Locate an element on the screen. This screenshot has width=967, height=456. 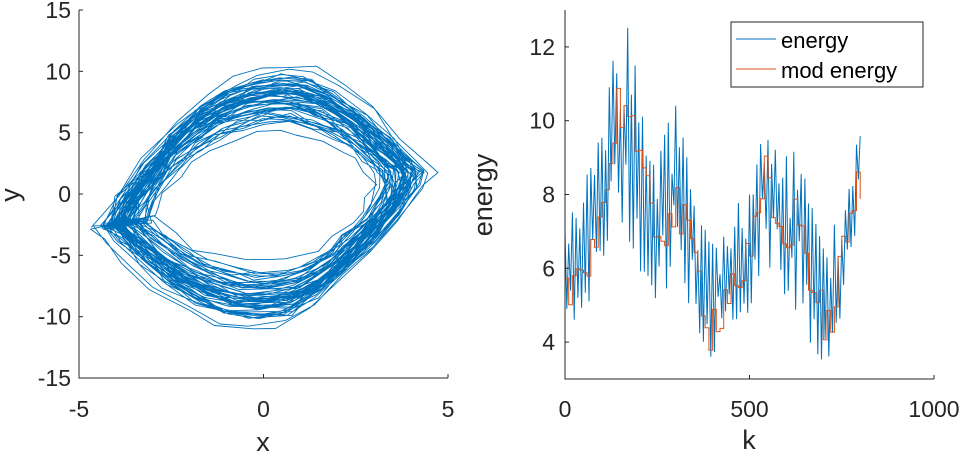
left-x-axis-label: x is located at coordinates (263, 441).